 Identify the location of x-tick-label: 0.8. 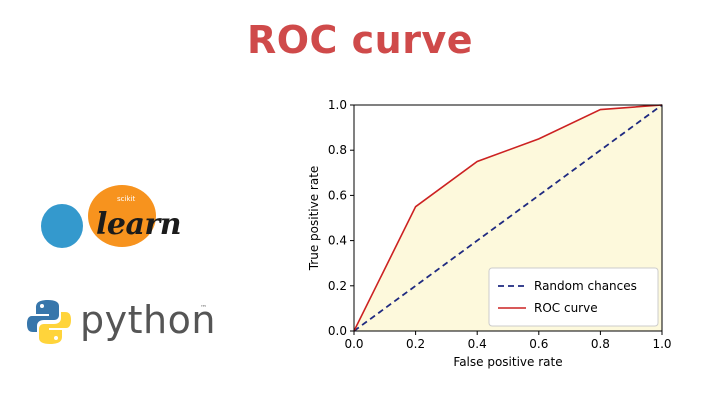
(600, 344).